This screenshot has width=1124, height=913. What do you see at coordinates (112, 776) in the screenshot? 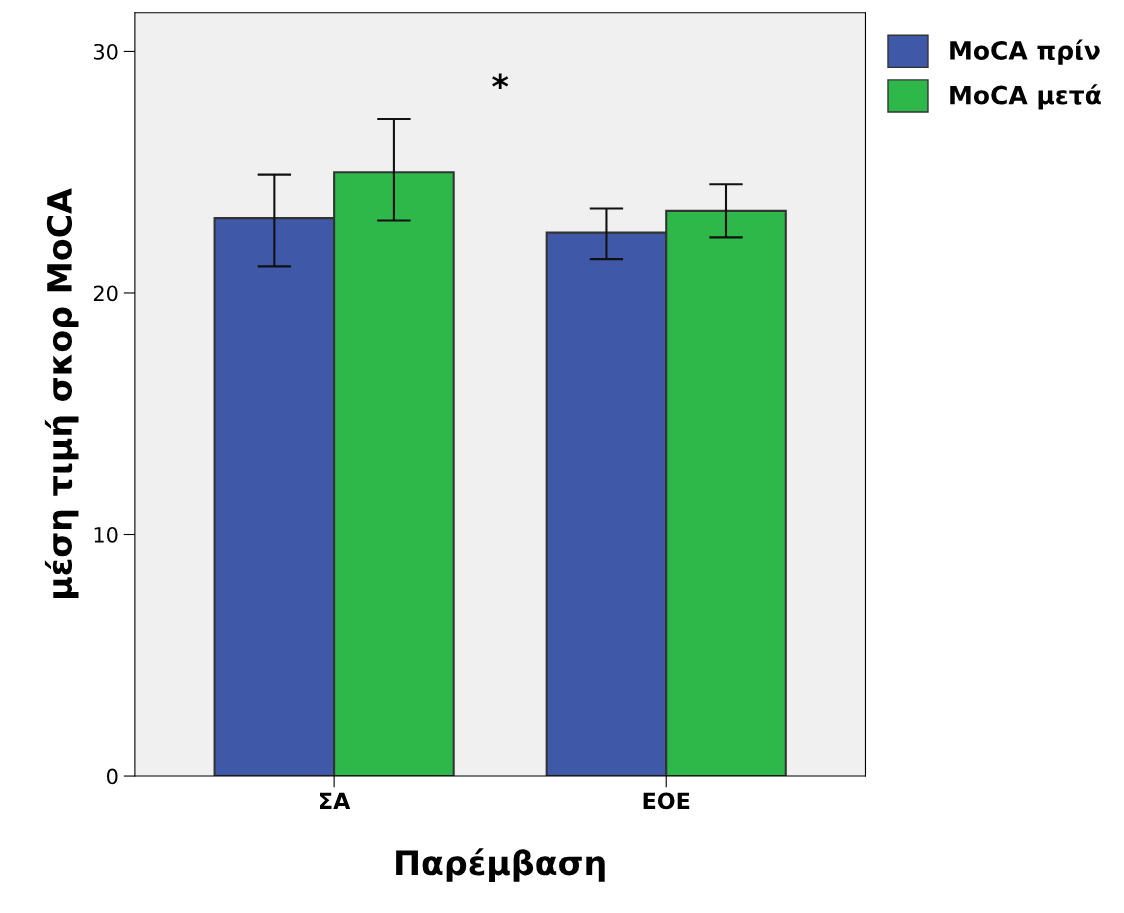
I see `y-tick-label: 0` at bounding box center [112, 776].